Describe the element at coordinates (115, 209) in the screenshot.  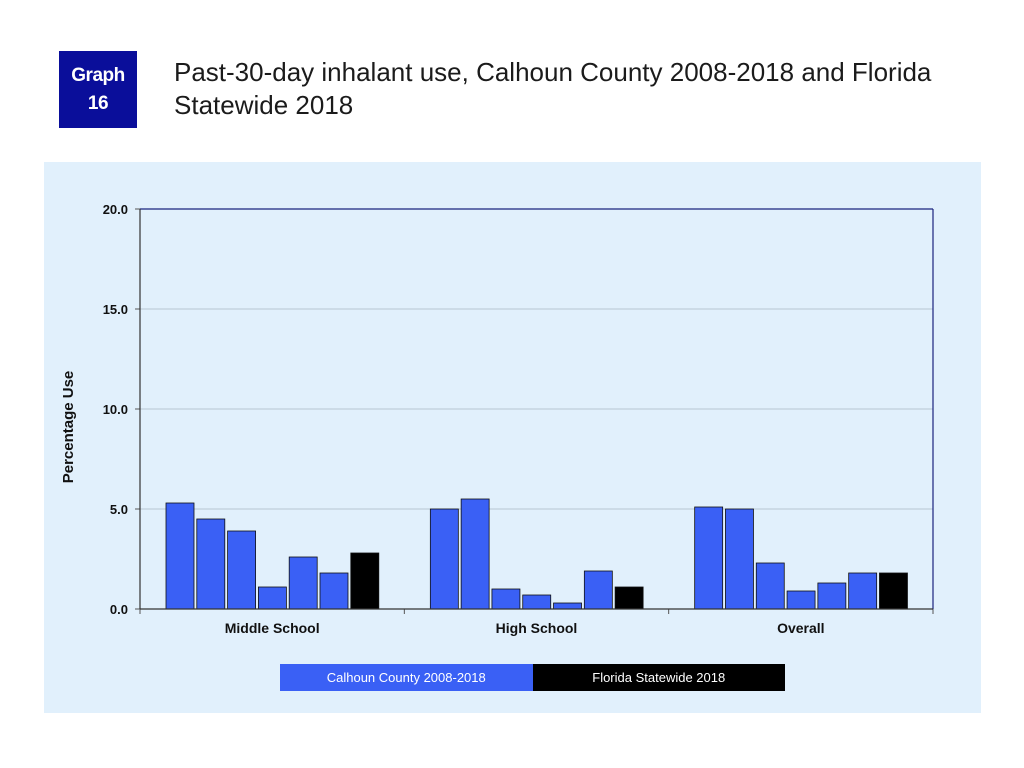
I see `y-tick-label: 20.0` at that location.